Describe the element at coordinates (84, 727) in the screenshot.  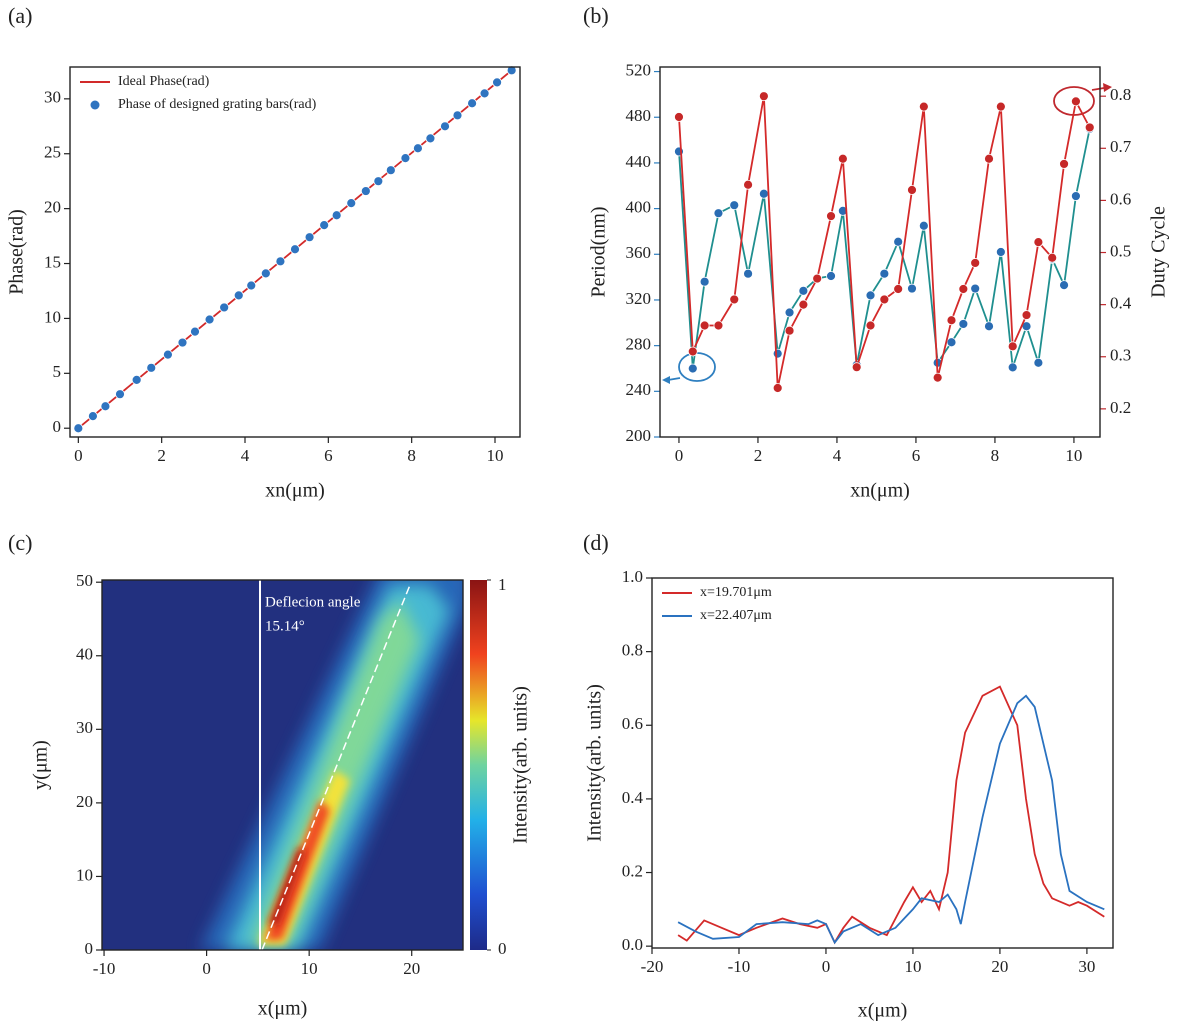
I see `y-tick-label: 30` at that location.